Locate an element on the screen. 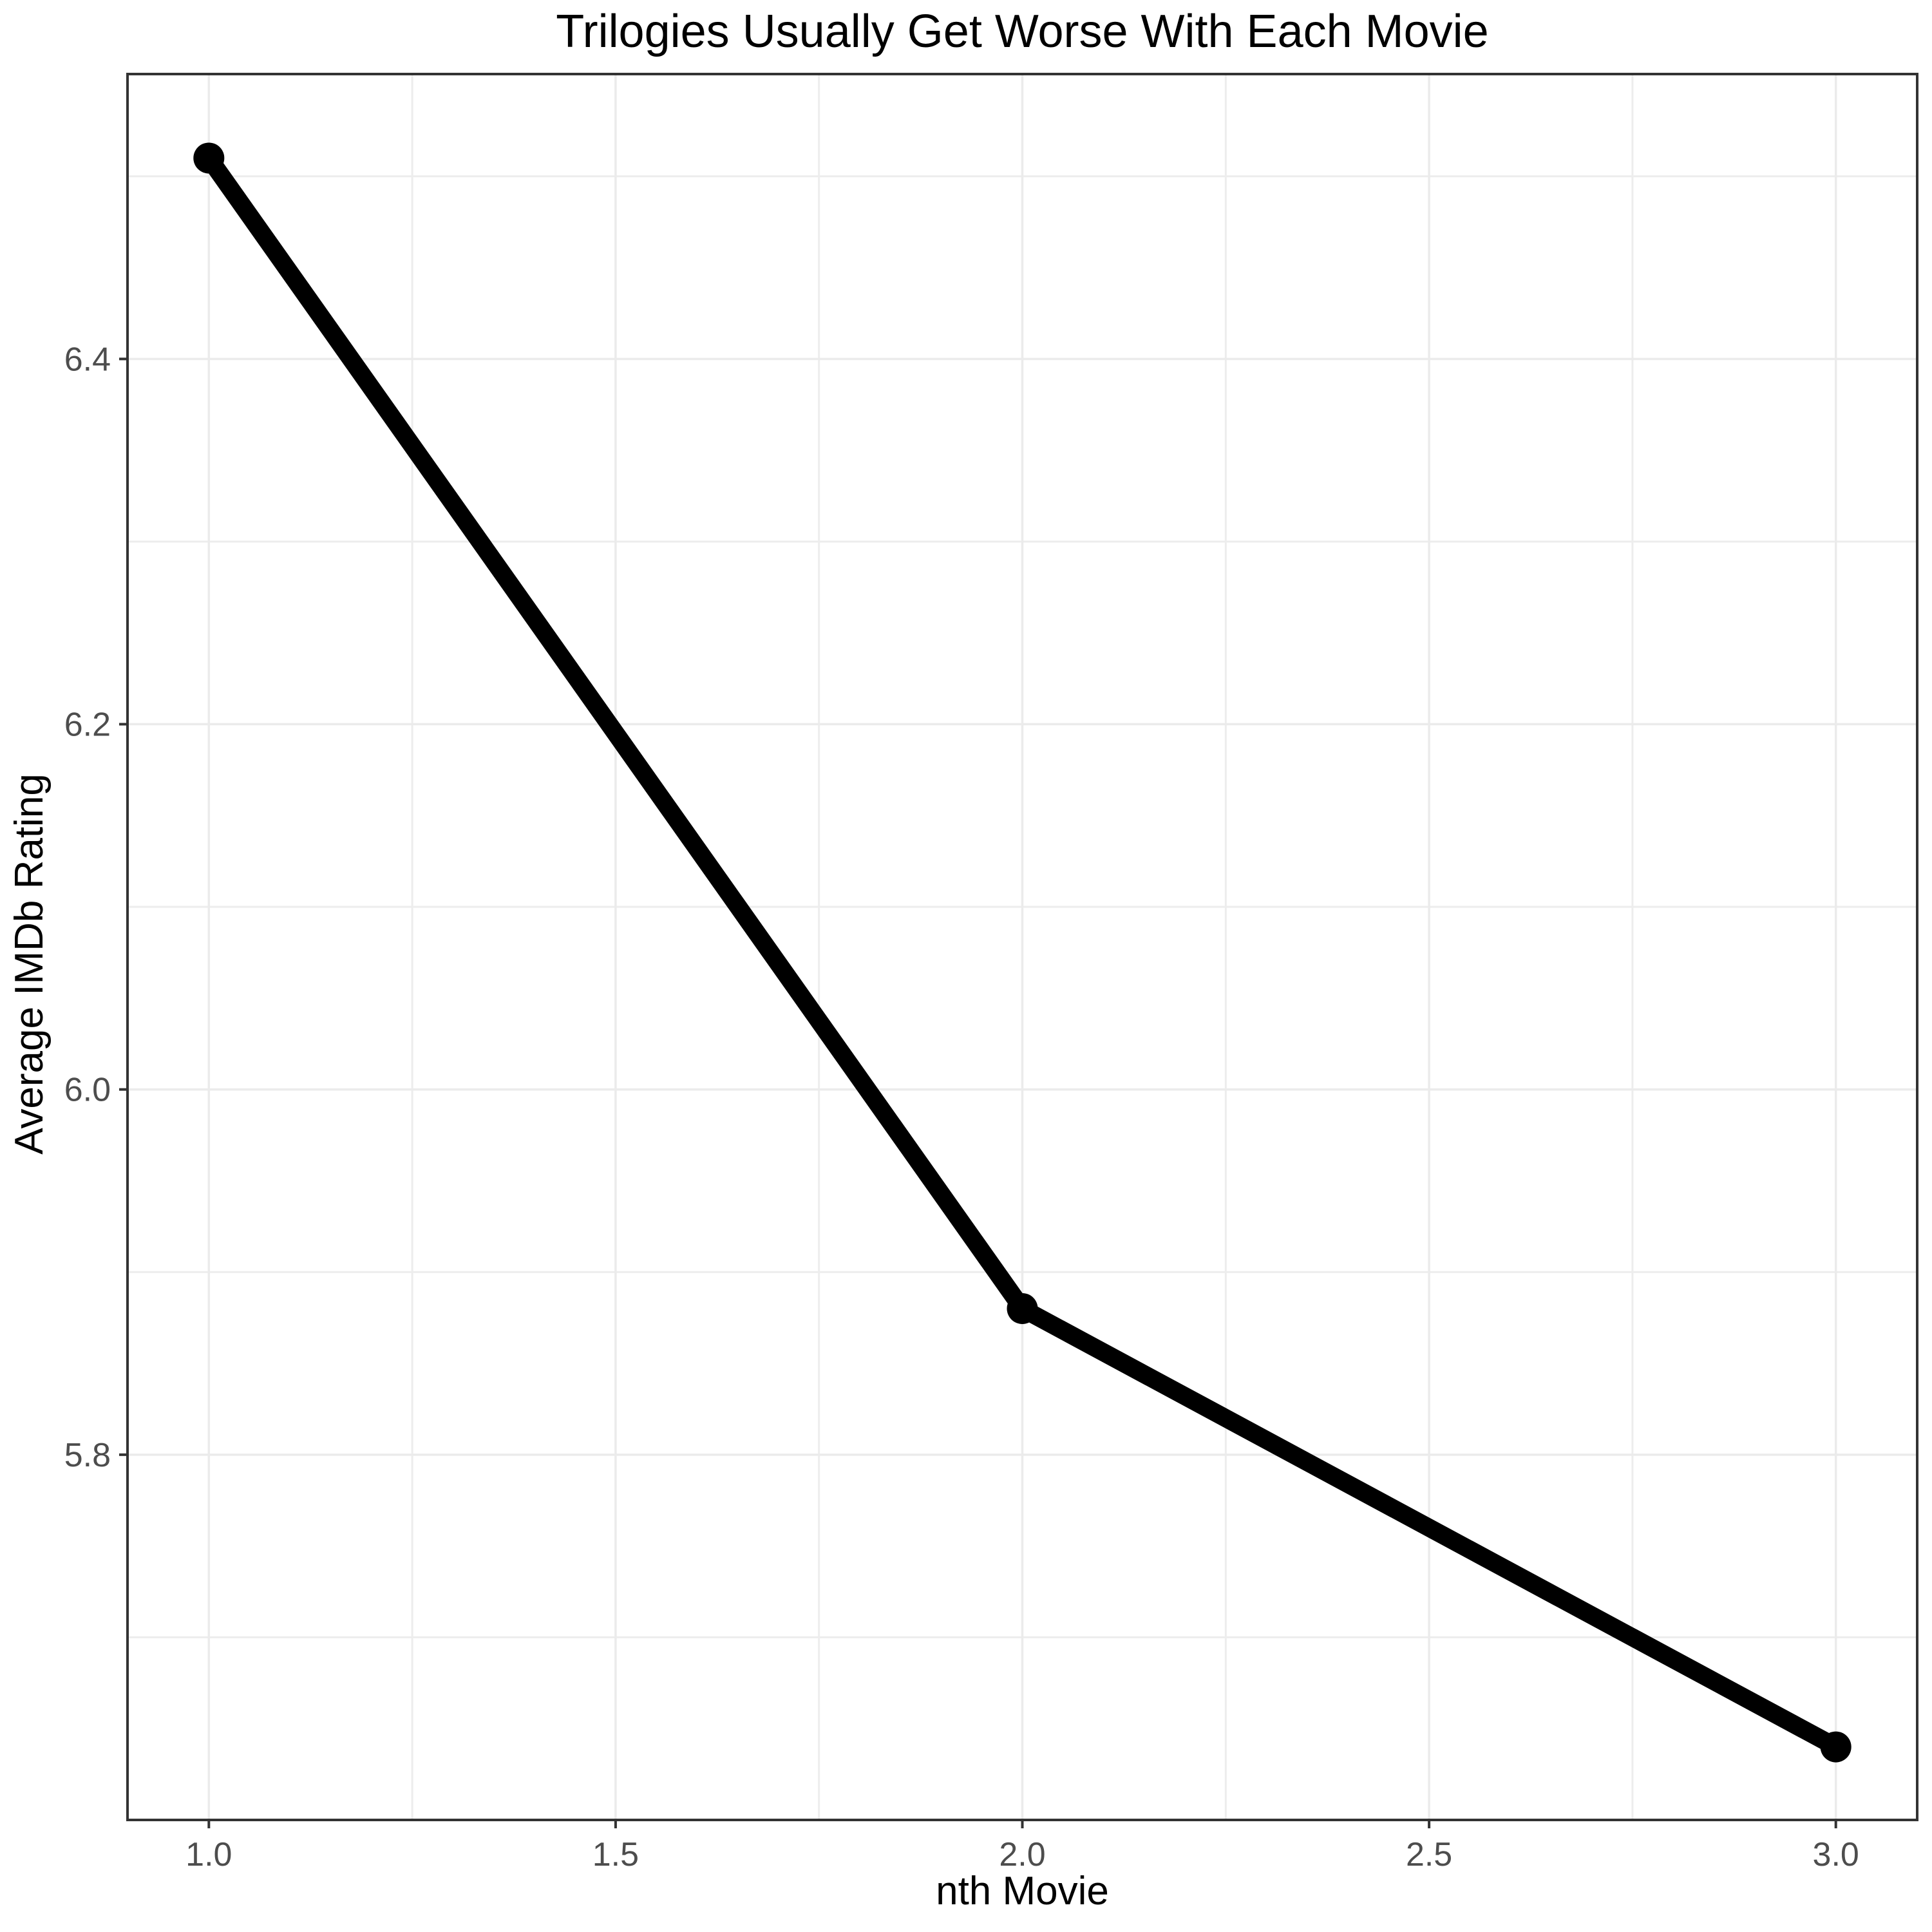  x-tick-label: 1.5 is located at coordinates (615, 1855).